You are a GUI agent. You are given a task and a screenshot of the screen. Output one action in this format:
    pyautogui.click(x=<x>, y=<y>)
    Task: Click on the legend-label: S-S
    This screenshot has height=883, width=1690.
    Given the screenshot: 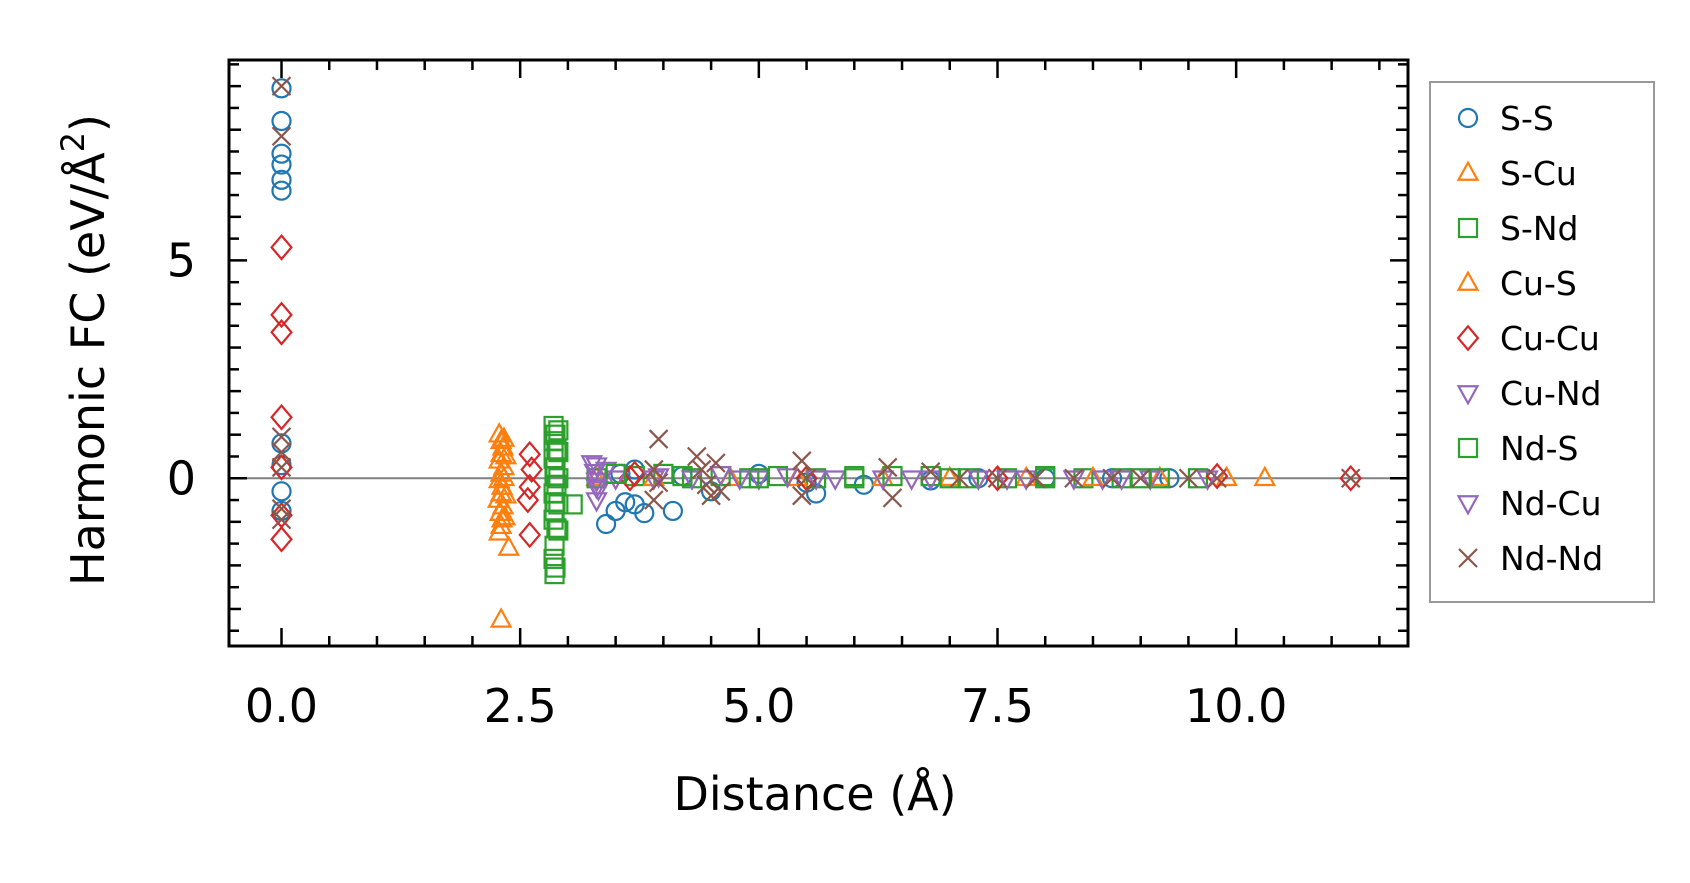 What is the action you would take?
    pyautogui.click(x=1527, y=118)
    